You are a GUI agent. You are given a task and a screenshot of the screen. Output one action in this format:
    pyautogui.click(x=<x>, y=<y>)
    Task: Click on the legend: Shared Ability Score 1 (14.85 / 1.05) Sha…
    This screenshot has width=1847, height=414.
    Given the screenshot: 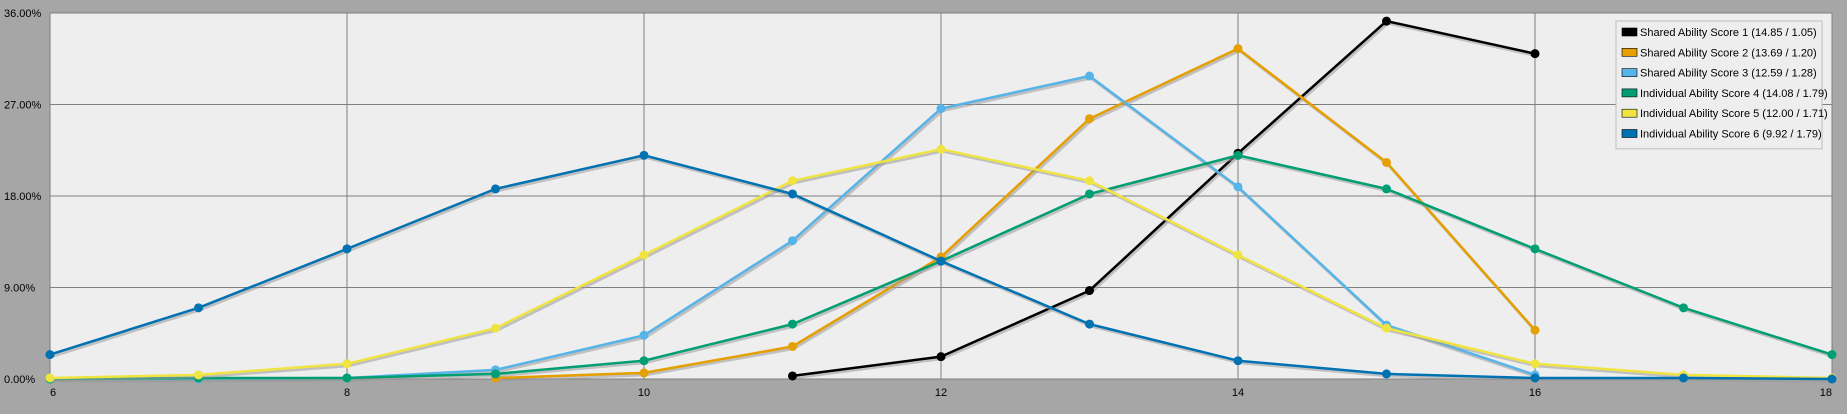 What is the action you would take?
    pyautogui.click(x=1721, y=85)
    